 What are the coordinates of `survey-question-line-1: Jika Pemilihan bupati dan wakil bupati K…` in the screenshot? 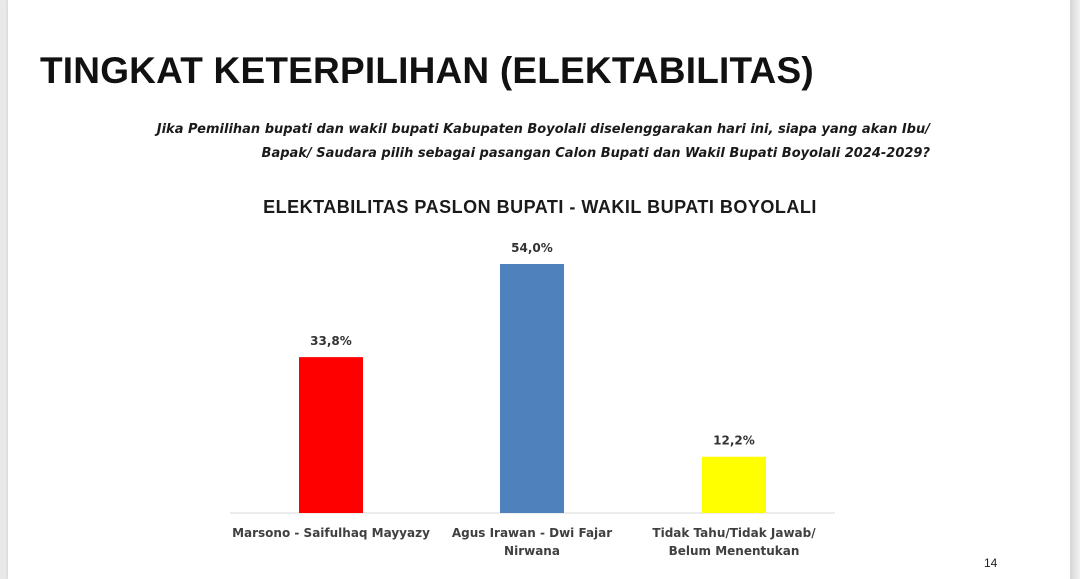 It's located at (543, 129).